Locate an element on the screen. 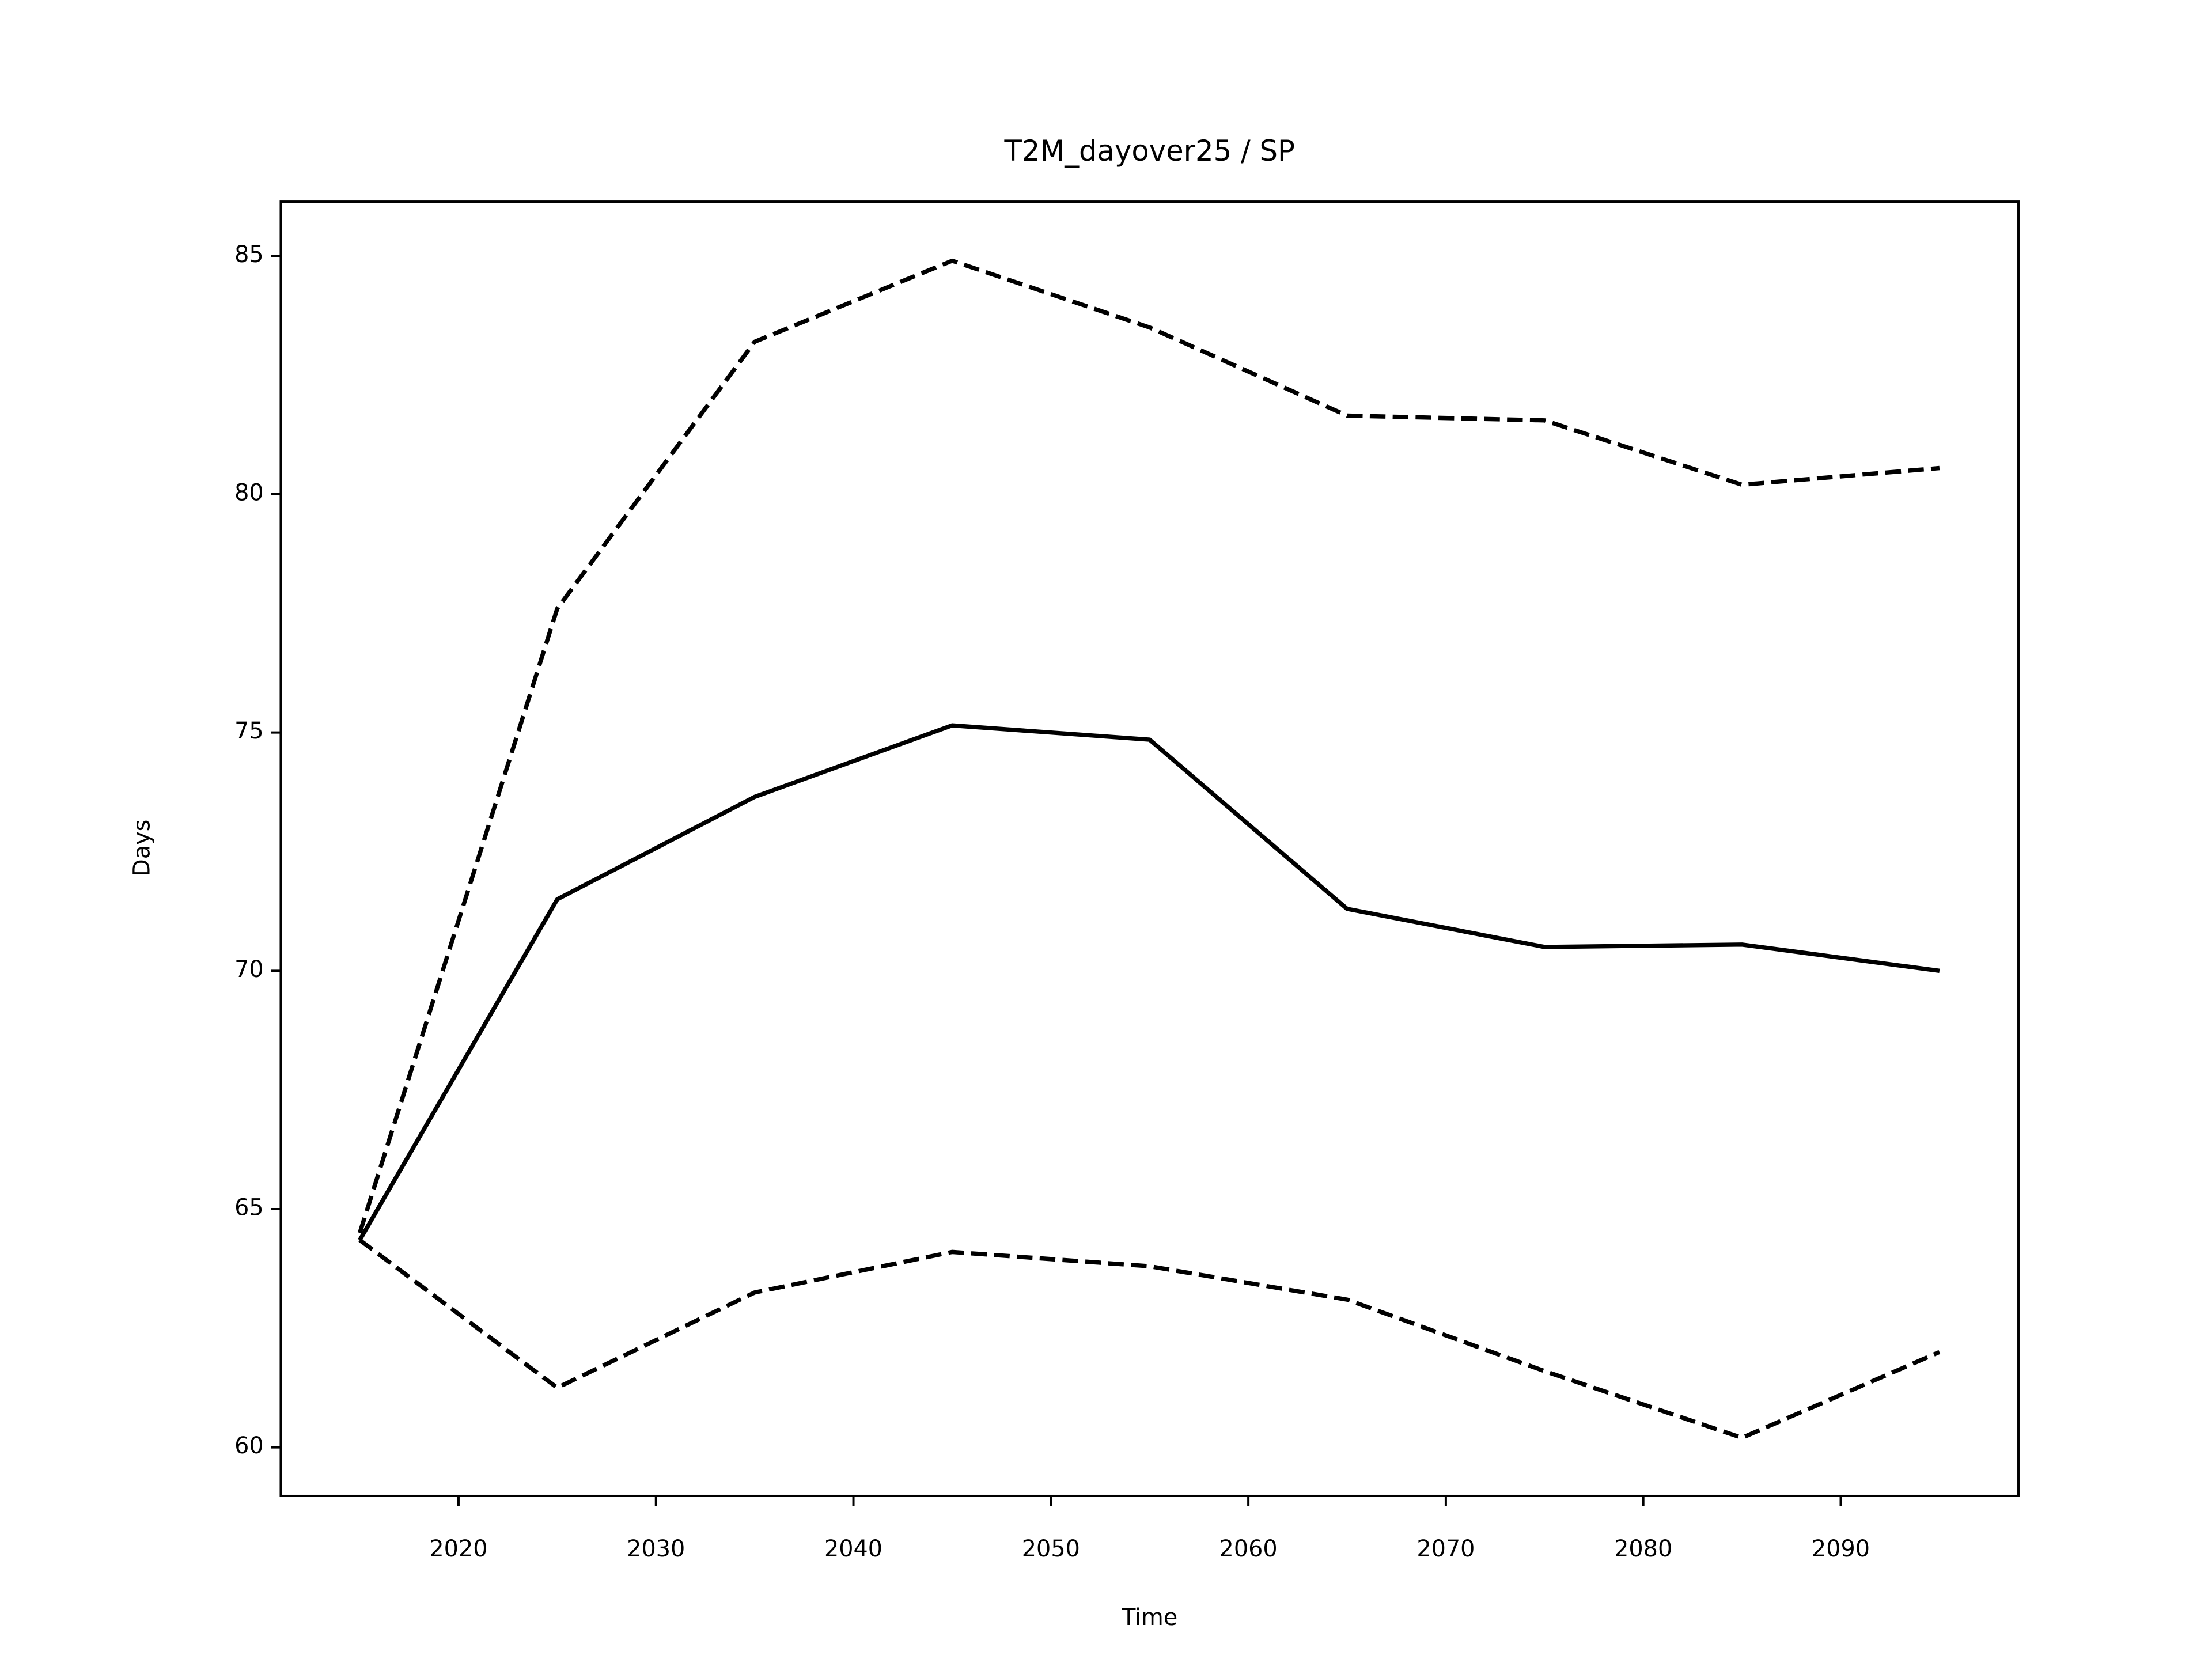  x-tick-label: 2030 is located at coordinates (656, 1549).